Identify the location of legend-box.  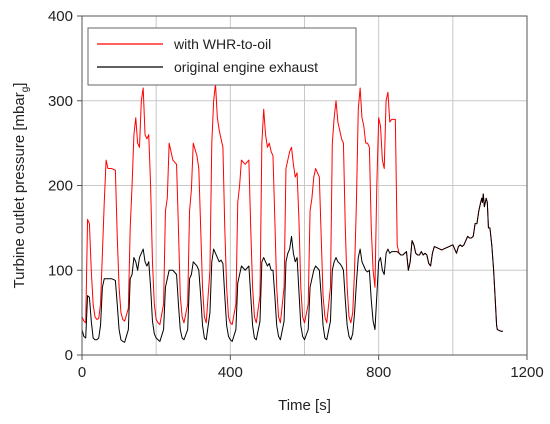
(222, 56).